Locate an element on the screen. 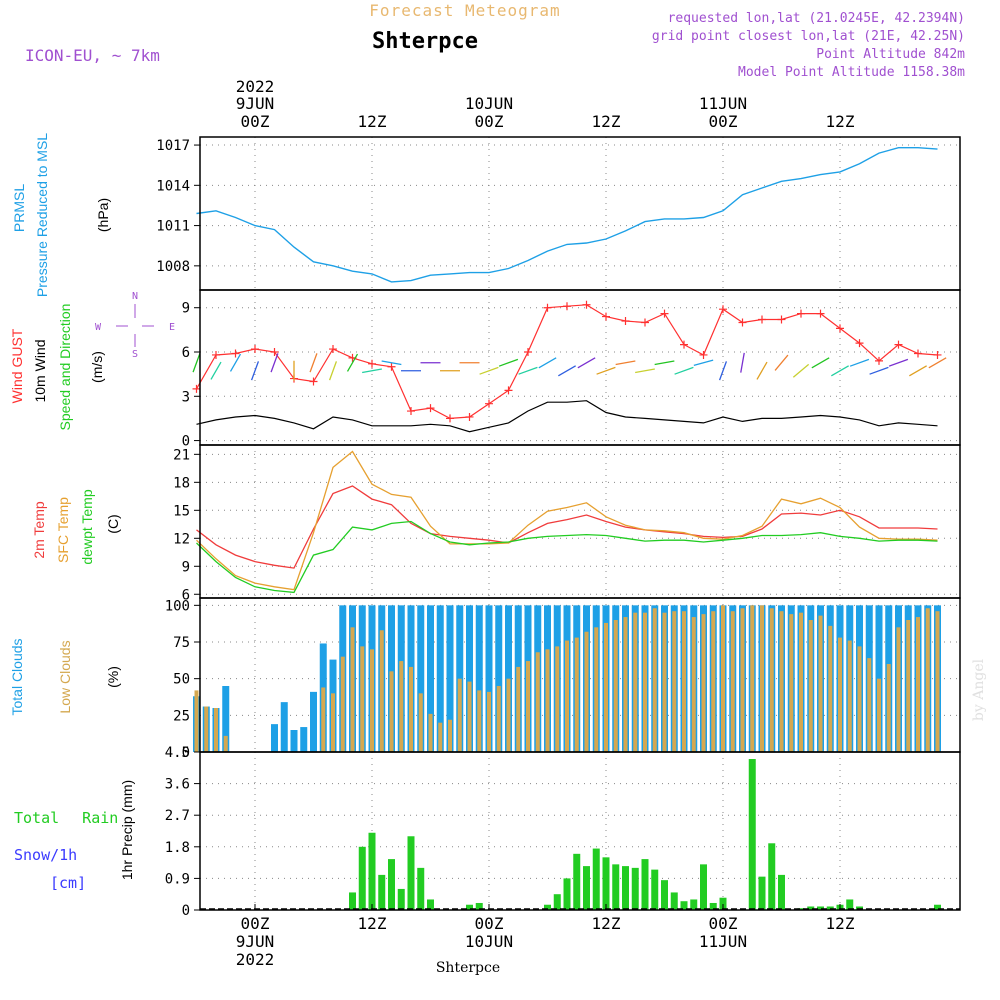 The width and height of the screenshot is (1000, 1000). location-title: Shterpce is located at coordinates (425, 41).